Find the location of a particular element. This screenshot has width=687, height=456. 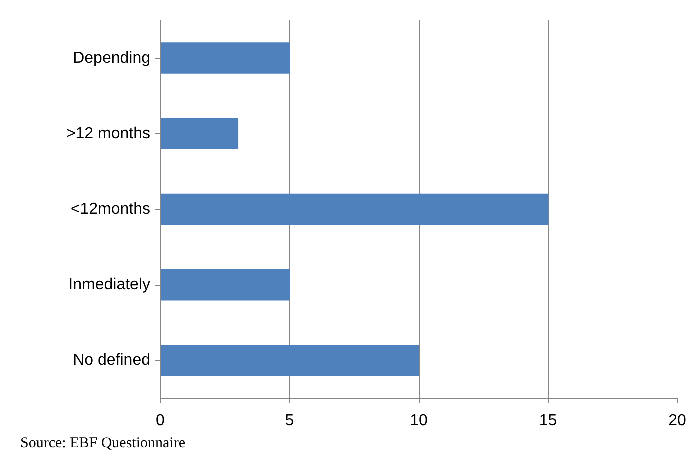

x-tick-label: 20 is located at coordinates (677, 421).